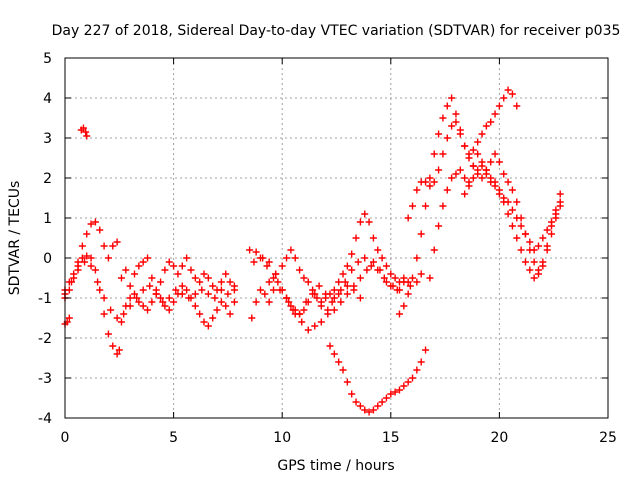 The height and width of the screenshot is (480, 640). Describe the element at coordinates (69, 318) in the screenshot. I see `data-point-start-low` at that location.